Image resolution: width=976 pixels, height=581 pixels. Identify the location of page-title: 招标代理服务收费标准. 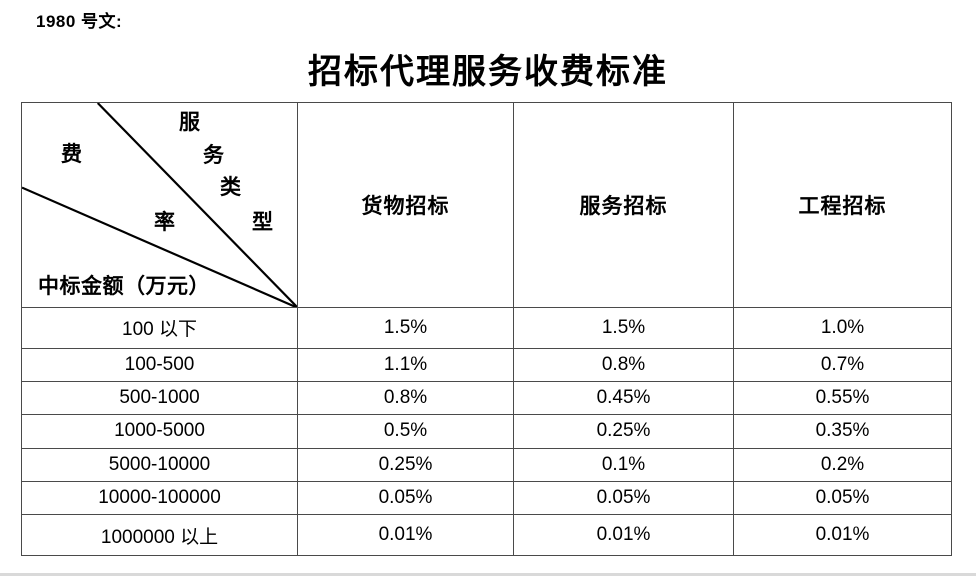
(488, 72).